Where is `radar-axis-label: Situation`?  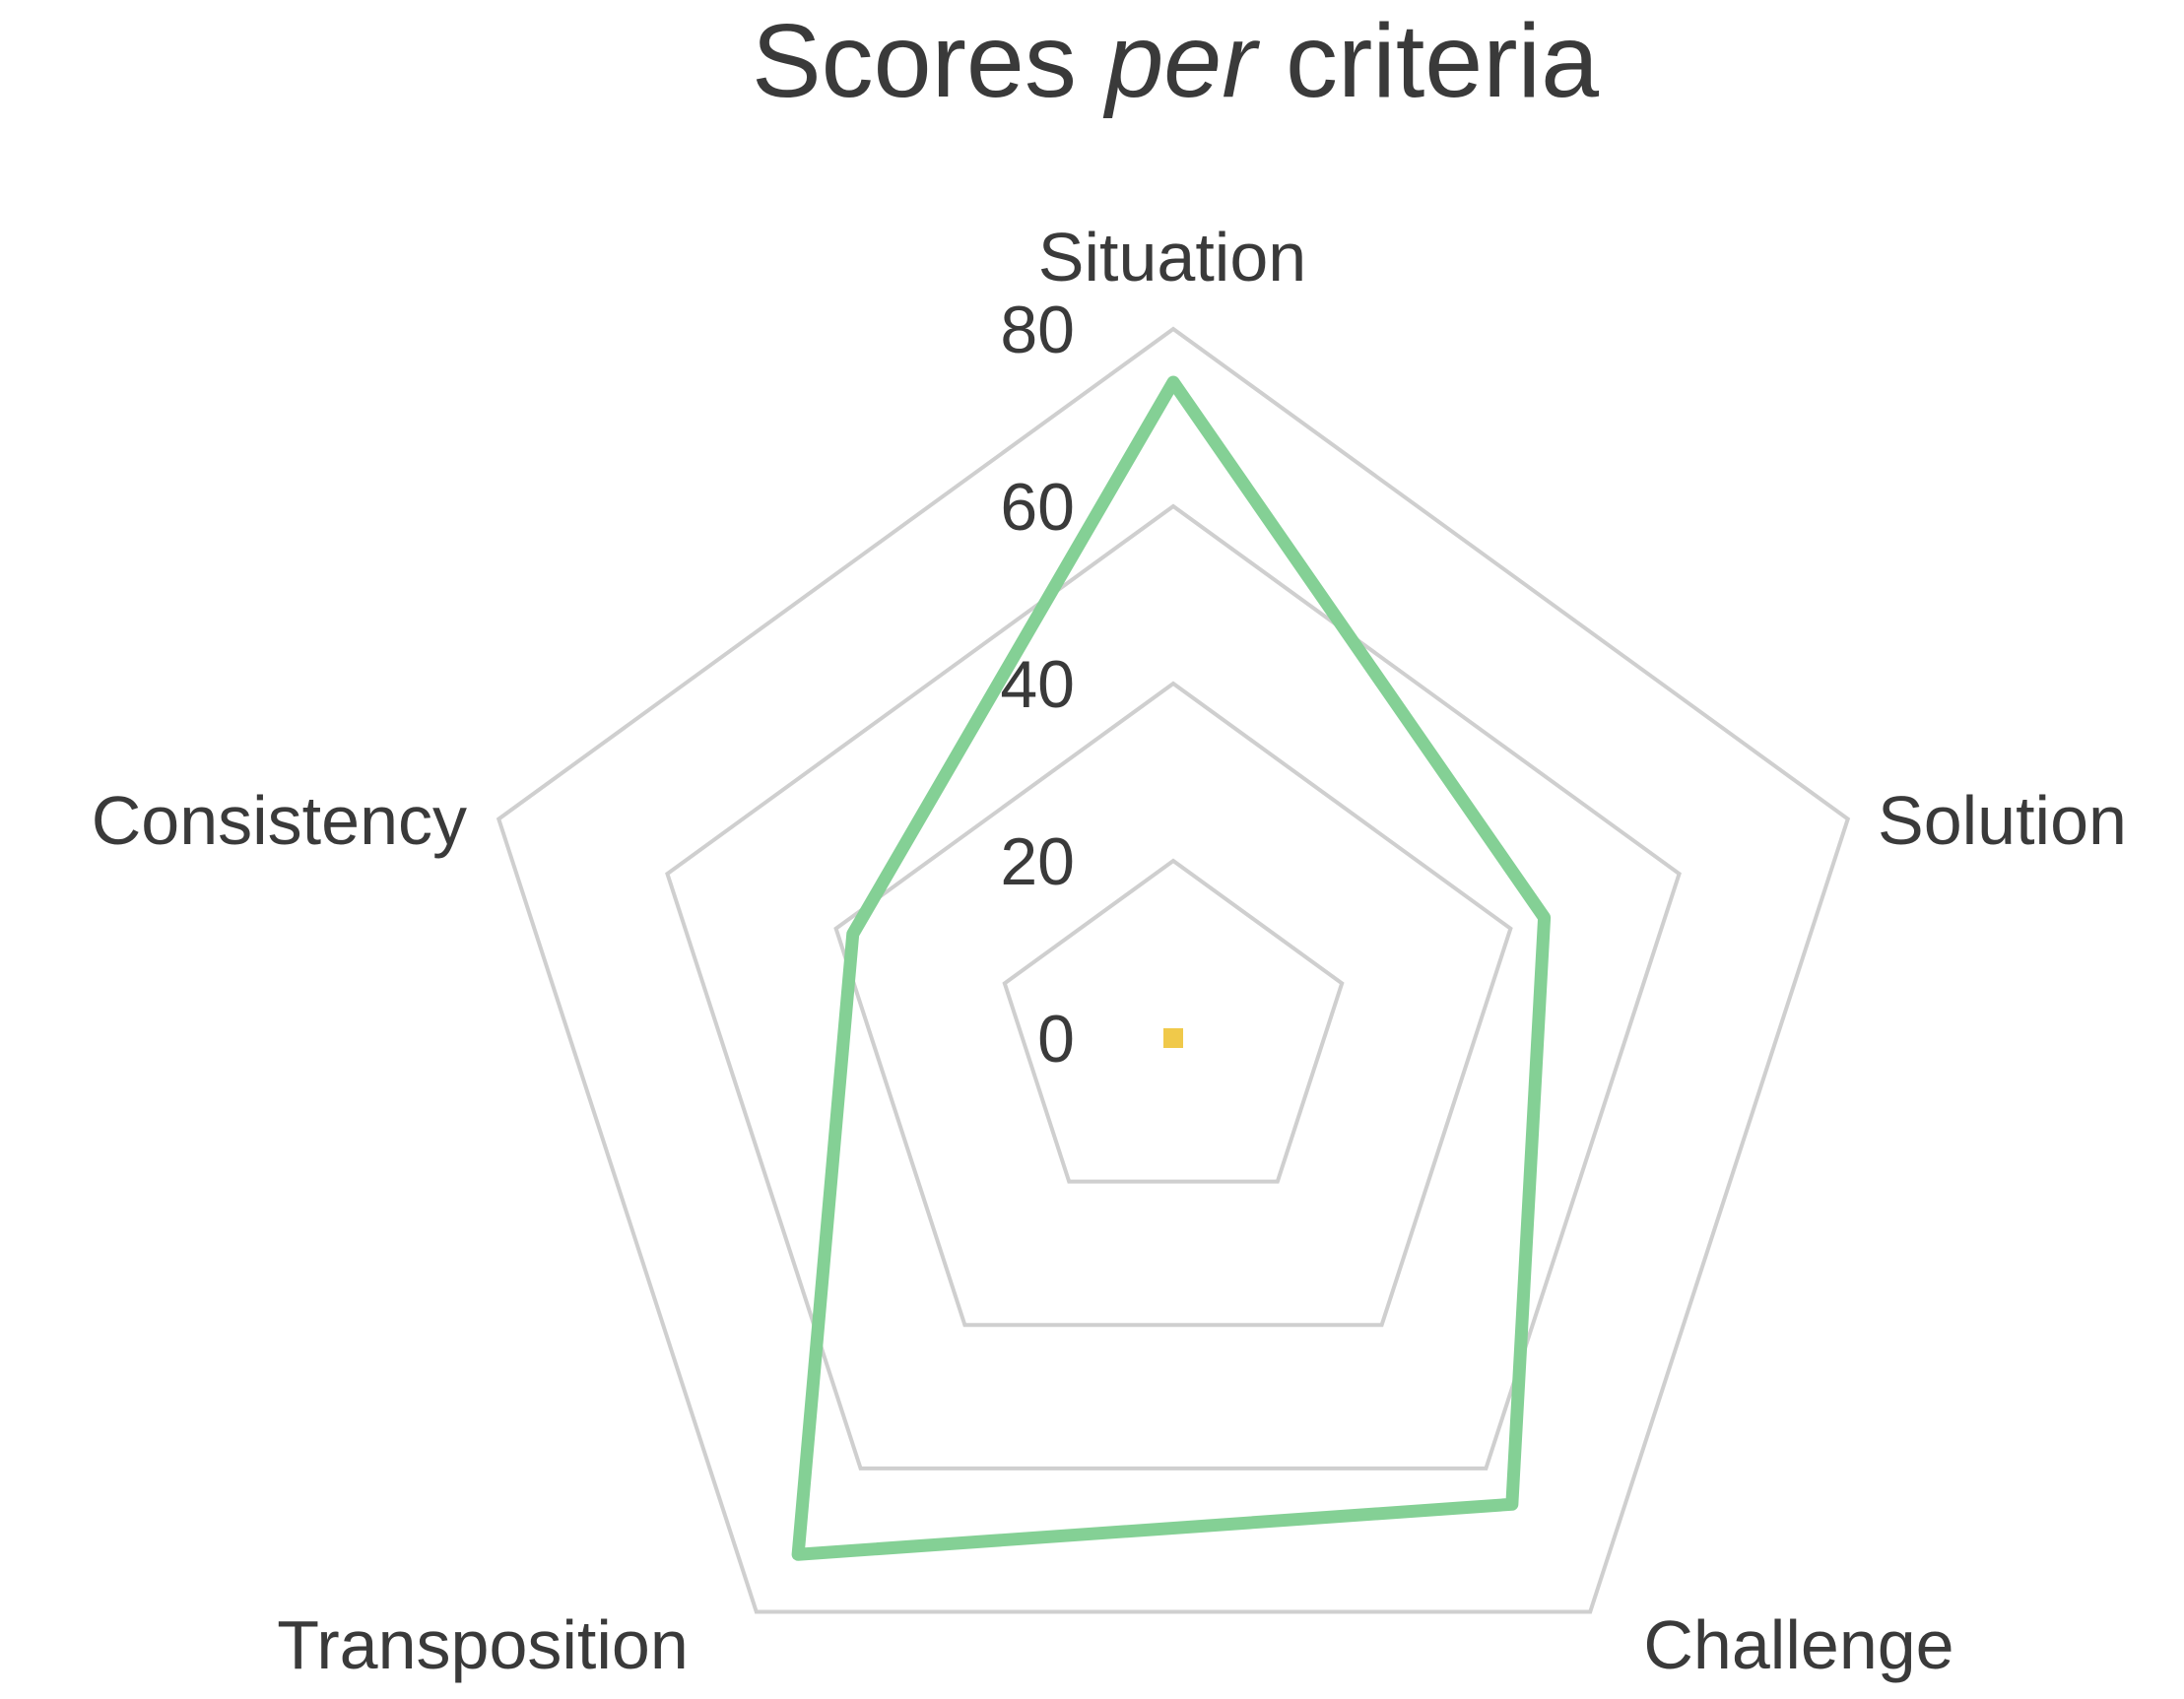 radar-axis-label: Situation is located at coordinates (1172, 257).